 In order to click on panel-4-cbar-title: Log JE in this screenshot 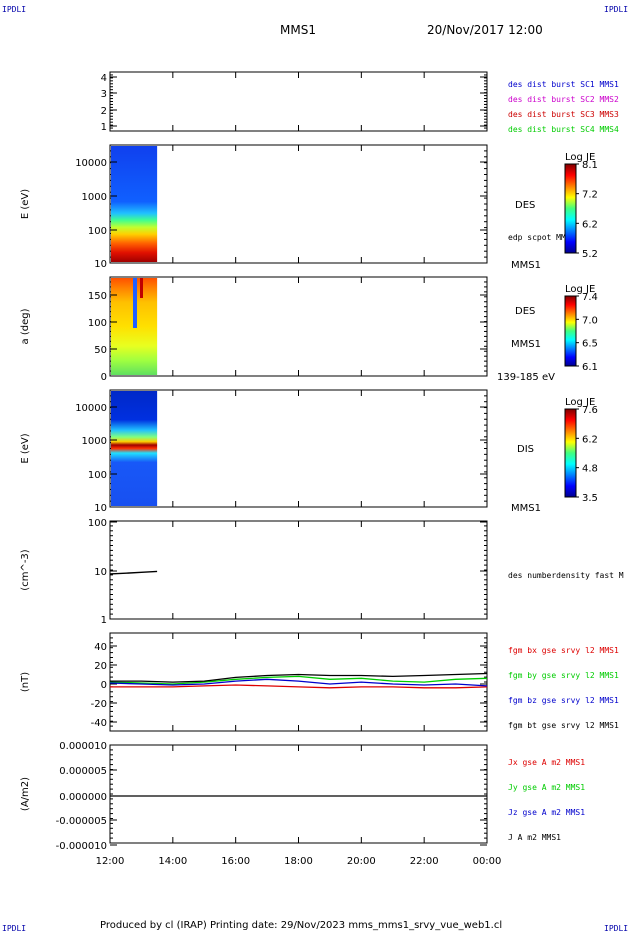, I will do `click(580, 402)`.